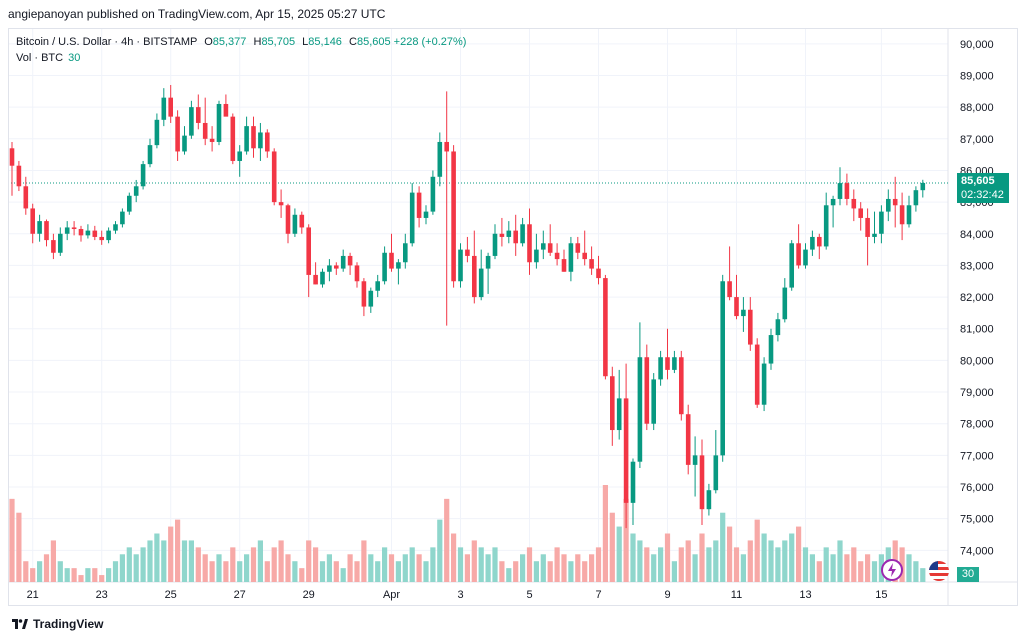 The image size is (1024, 641). Describe the element at coordinates (430, 42) in the screenshot. I see `change-value: +228 (+0.27%)` at that location.